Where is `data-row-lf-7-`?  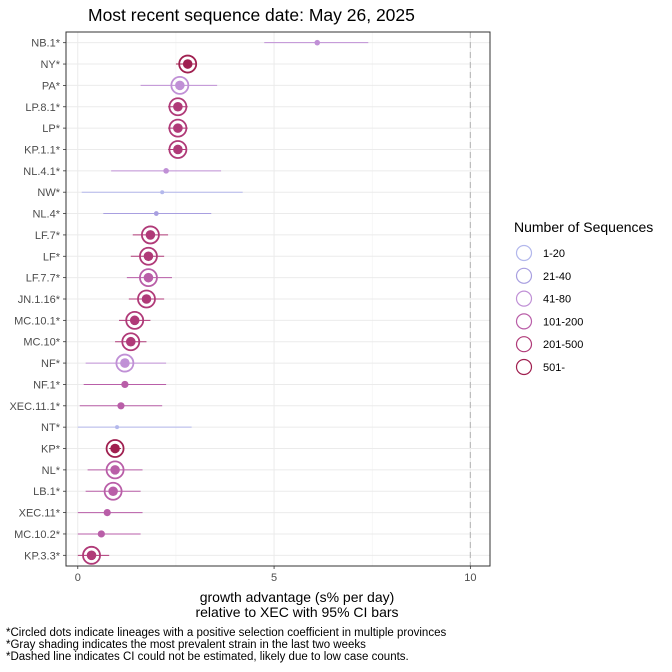
data-row-lf-7- is located at coordinates (150, 235).